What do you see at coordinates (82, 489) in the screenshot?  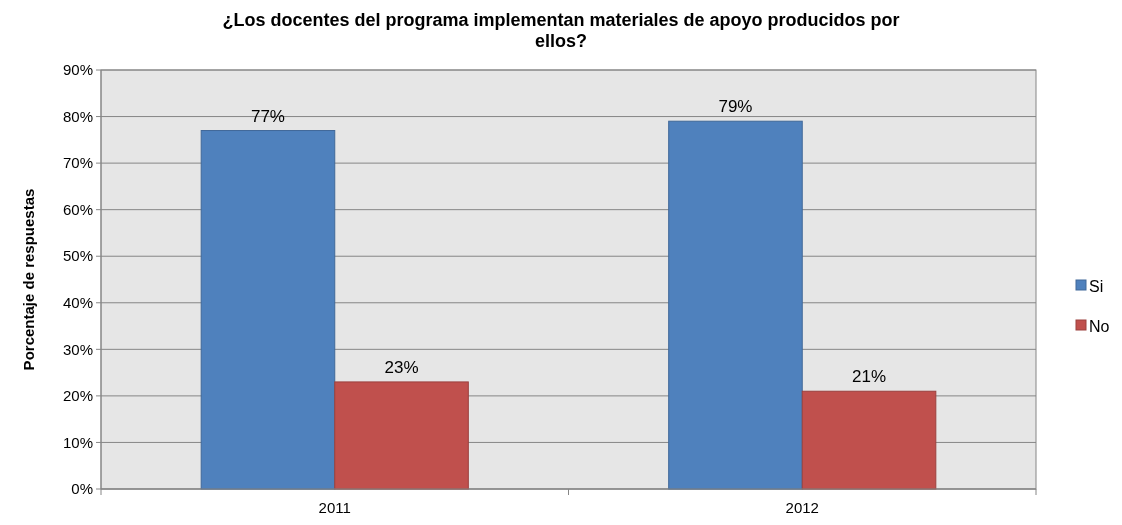 I see `y-tick-label: 0%` at bounding box center [82, 489].